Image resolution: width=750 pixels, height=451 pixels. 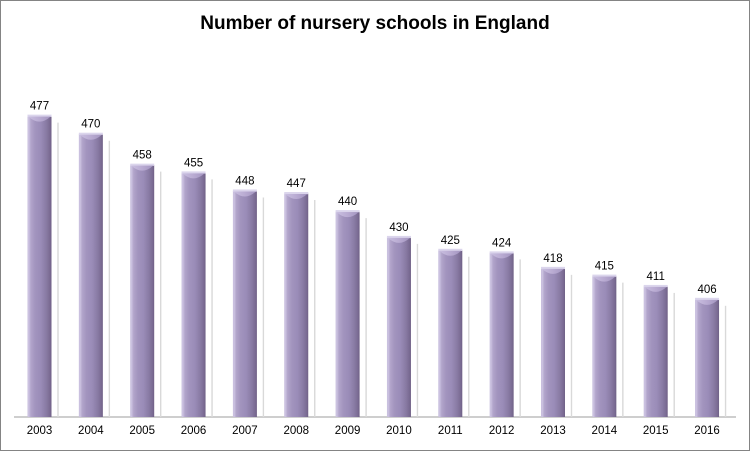 I want to click on category-label: 2014, so click(x=605, y=431).